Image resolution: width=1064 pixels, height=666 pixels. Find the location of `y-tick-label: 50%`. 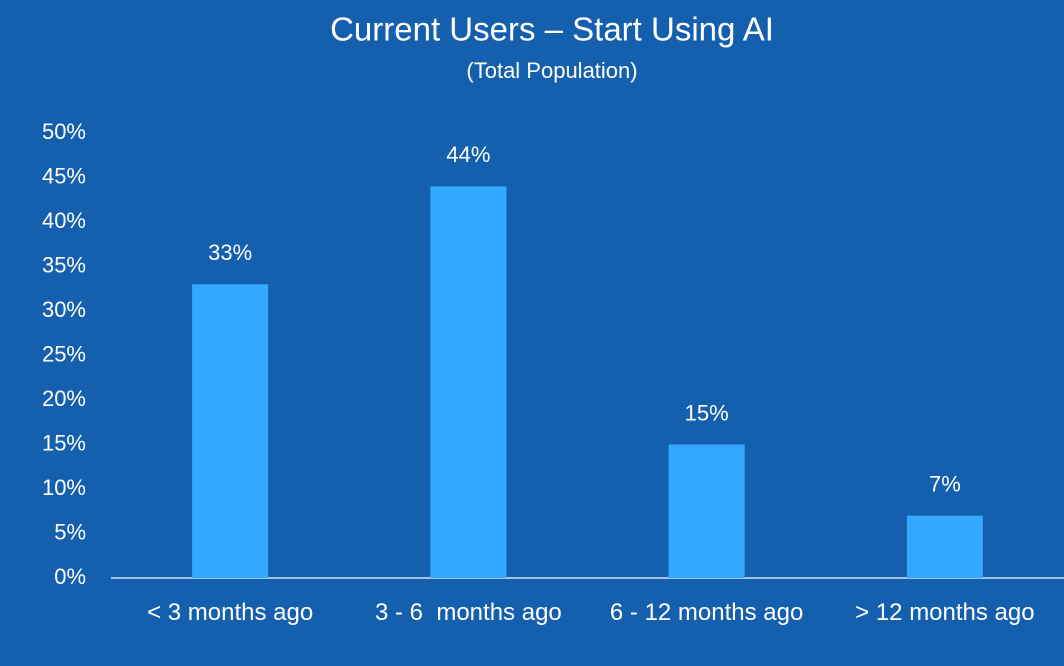

y-tick-label: 50% is located at coordinates (64, 131).